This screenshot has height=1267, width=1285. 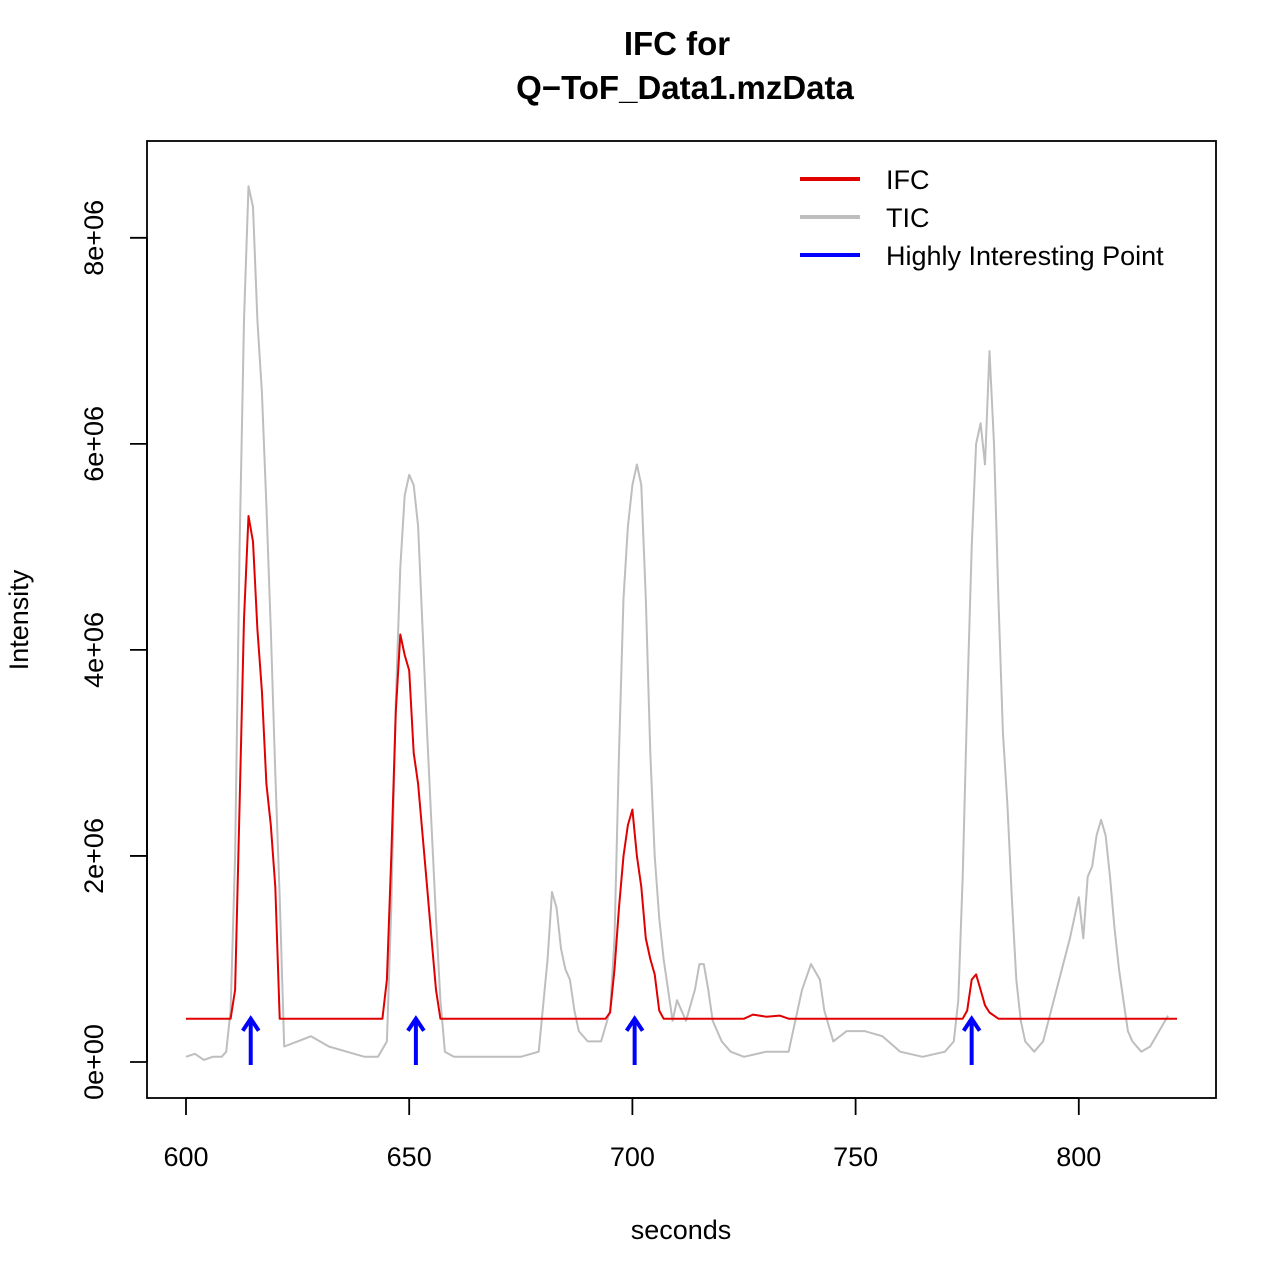 I want to click on x-tick-label: 800, so click(x=1078, y=1157).